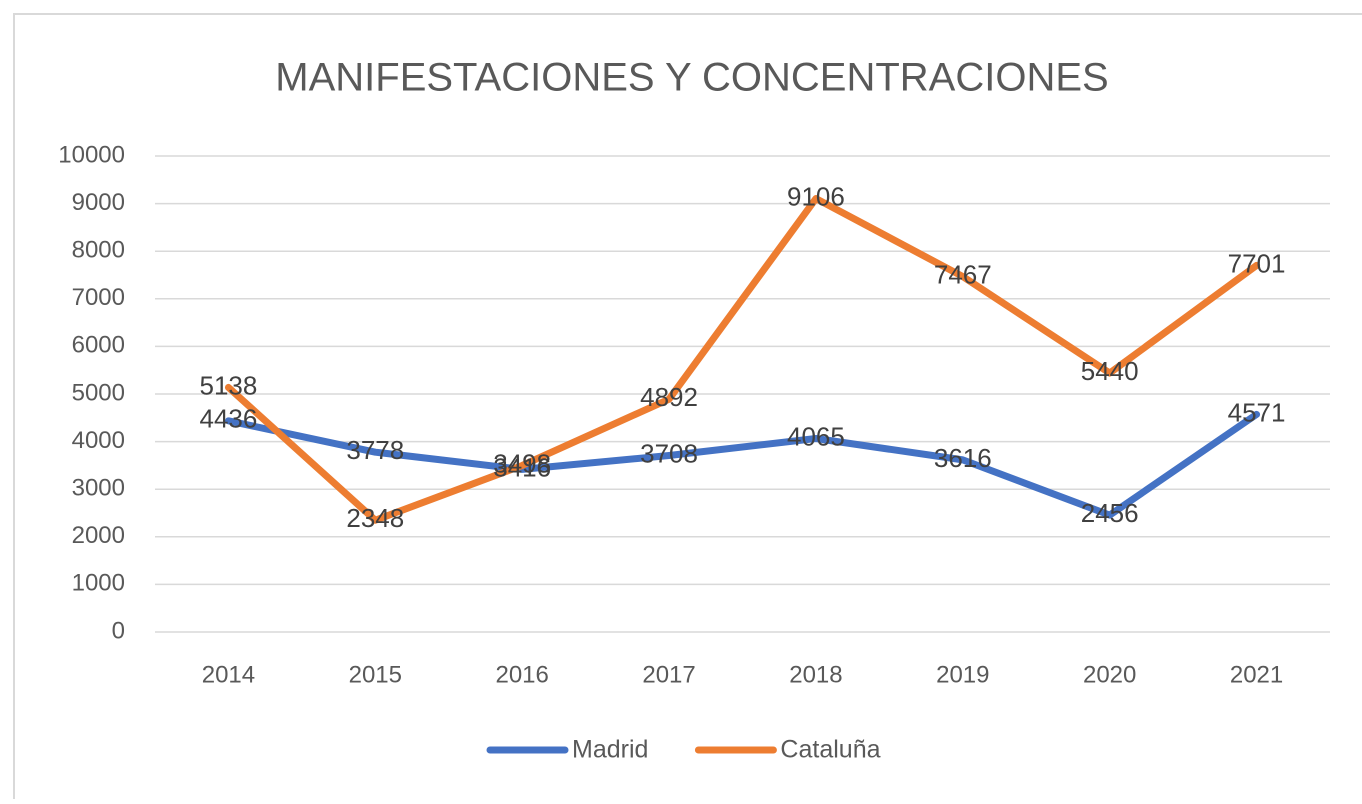  I want to click on legend-label: Madrid, so click(610, 750).